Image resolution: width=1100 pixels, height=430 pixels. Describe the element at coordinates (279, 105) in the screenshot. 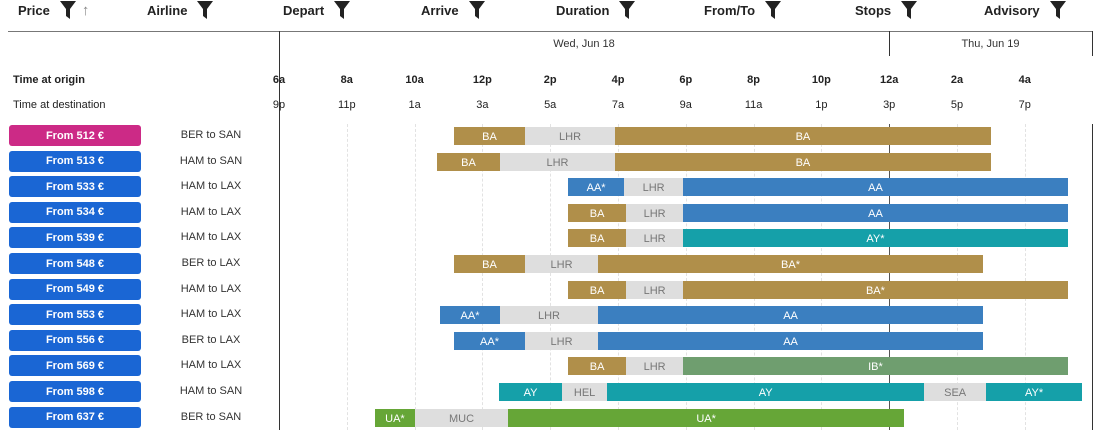

I see `destination-time-tick: 9p` at that location.